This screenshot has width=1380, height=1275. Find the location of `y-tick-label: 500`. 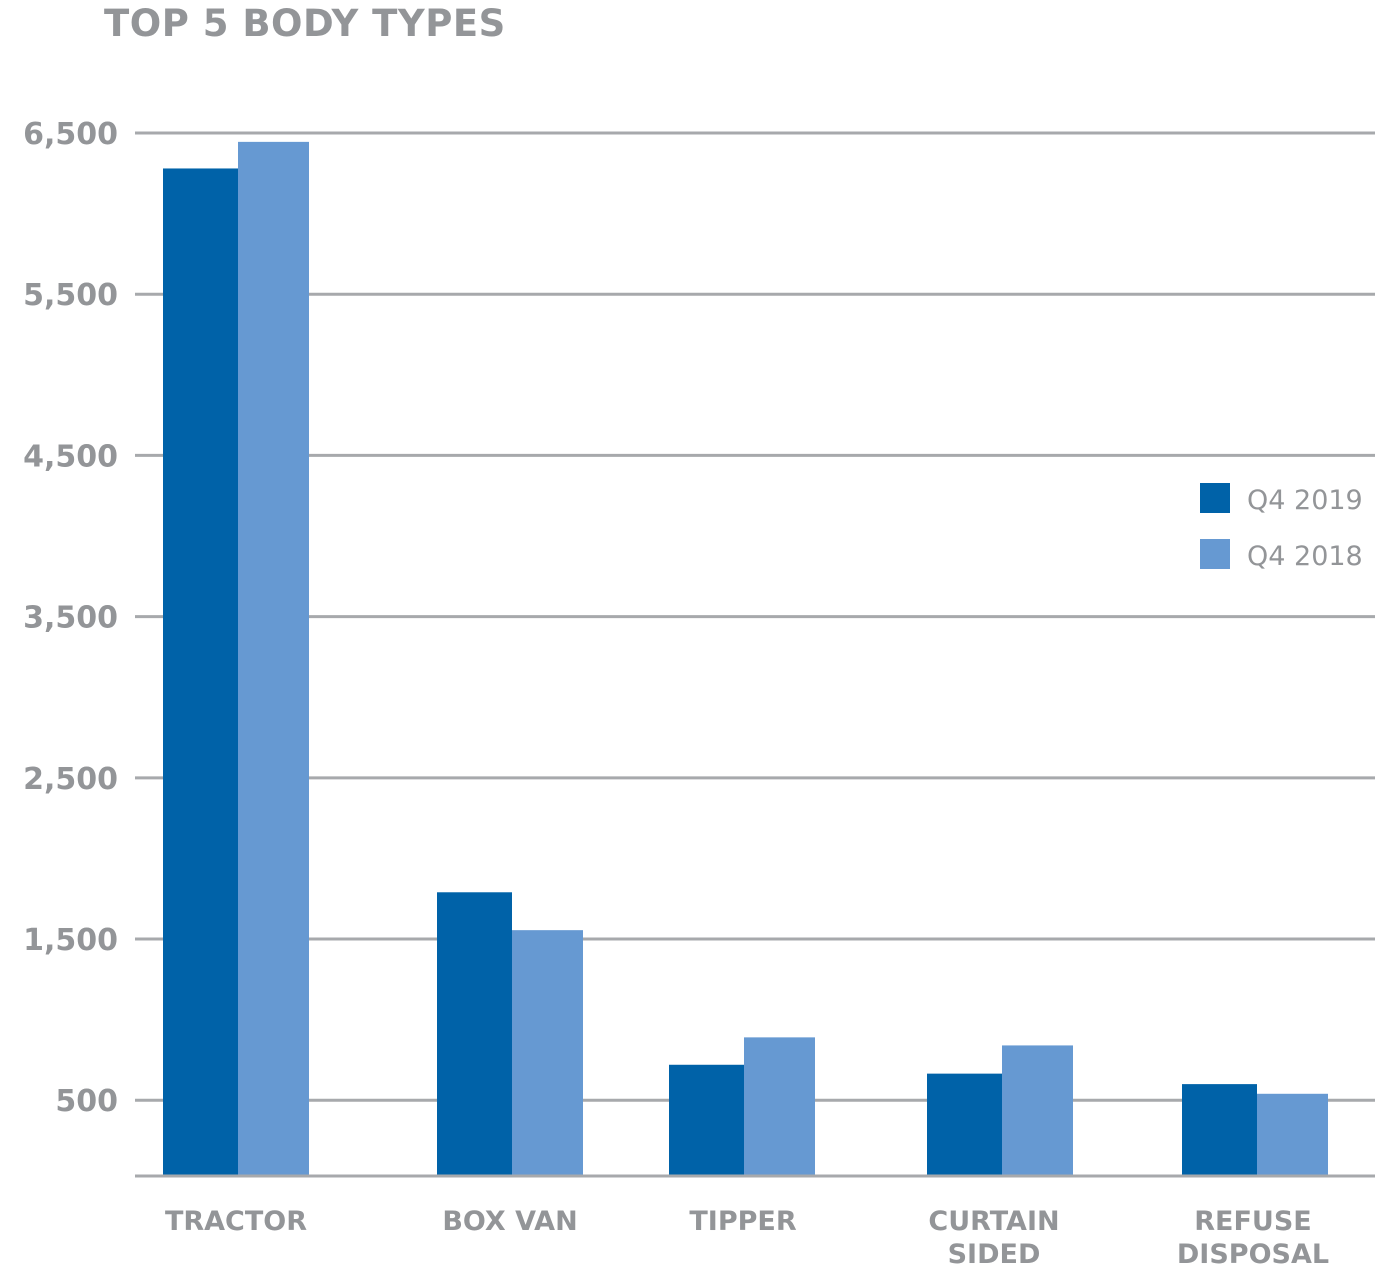

y-tick-label: 500 is located at coordinates (86, 1101).